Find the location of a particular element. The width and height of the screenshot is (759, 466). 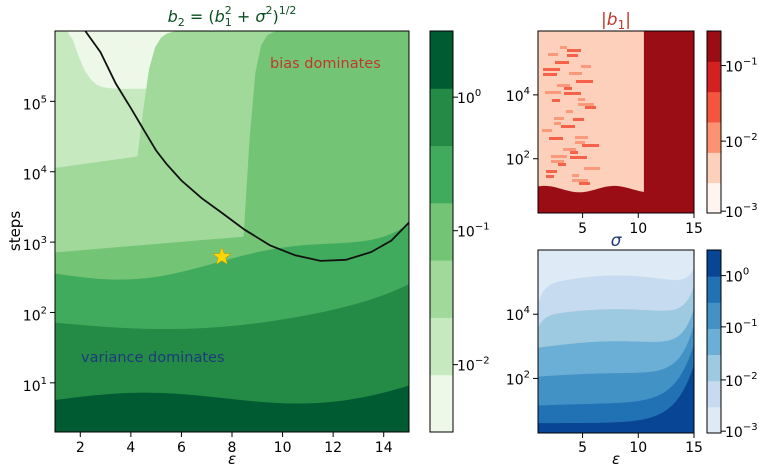

main-y-tick-label: 10⁵ is located at coordinates (35, 103).